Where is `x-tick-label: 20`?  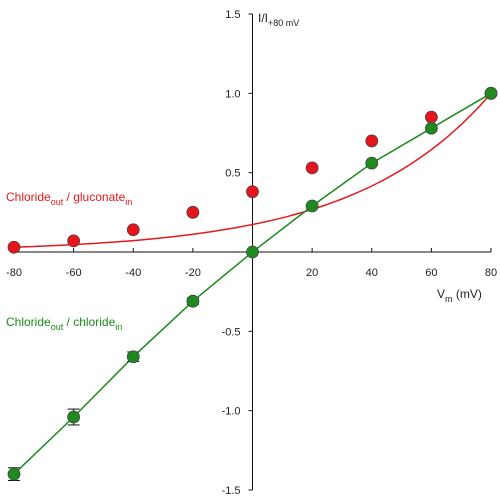
x-tick-label: 20 is located at coordinates (312, 273).